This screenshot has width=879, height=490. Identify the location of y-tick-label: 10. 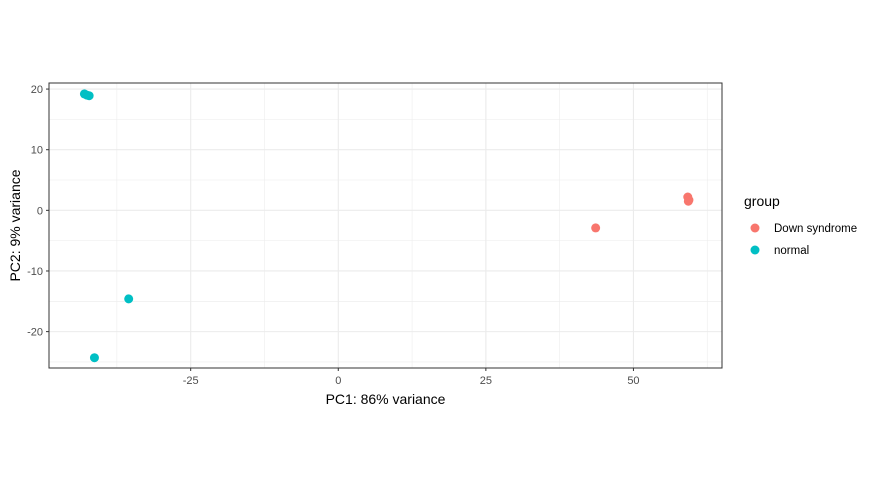
(37, 151).